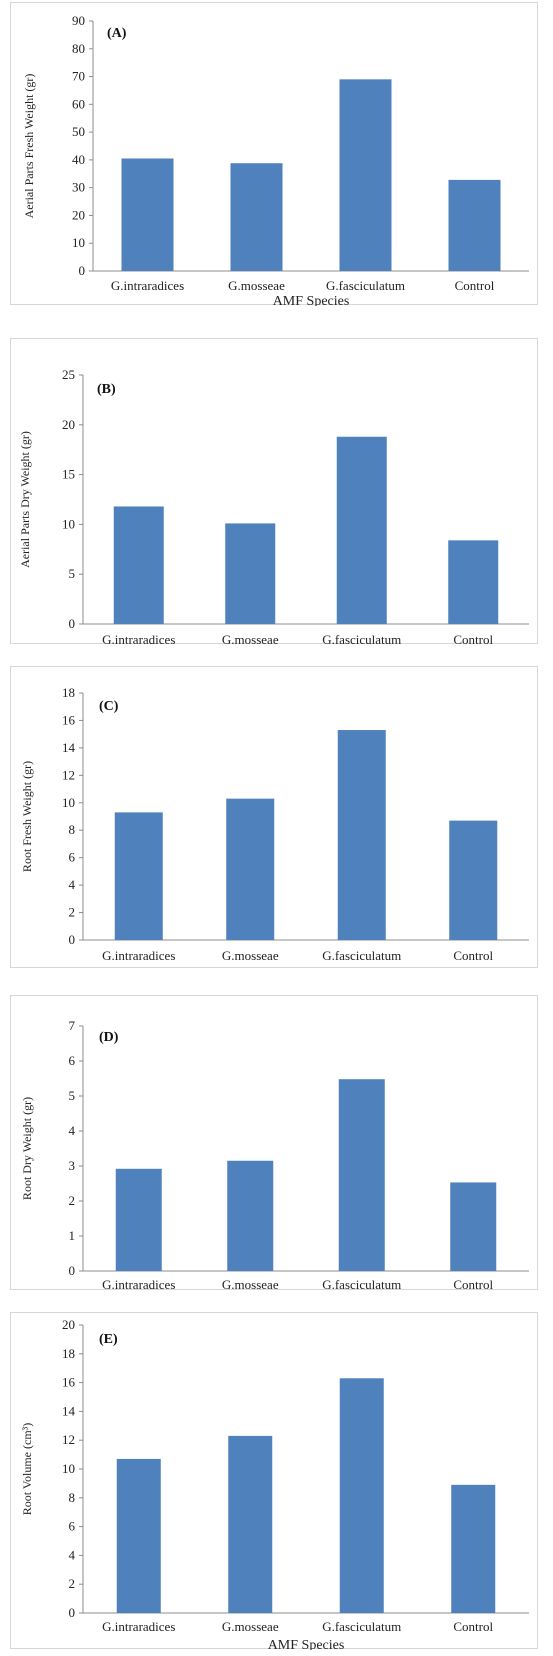 This screenshot has width=553, height=1656. What do you see at coordinates (117, 33) in the screenshot?
I see `panel-label: (A)` at bounding box center [117, 33].